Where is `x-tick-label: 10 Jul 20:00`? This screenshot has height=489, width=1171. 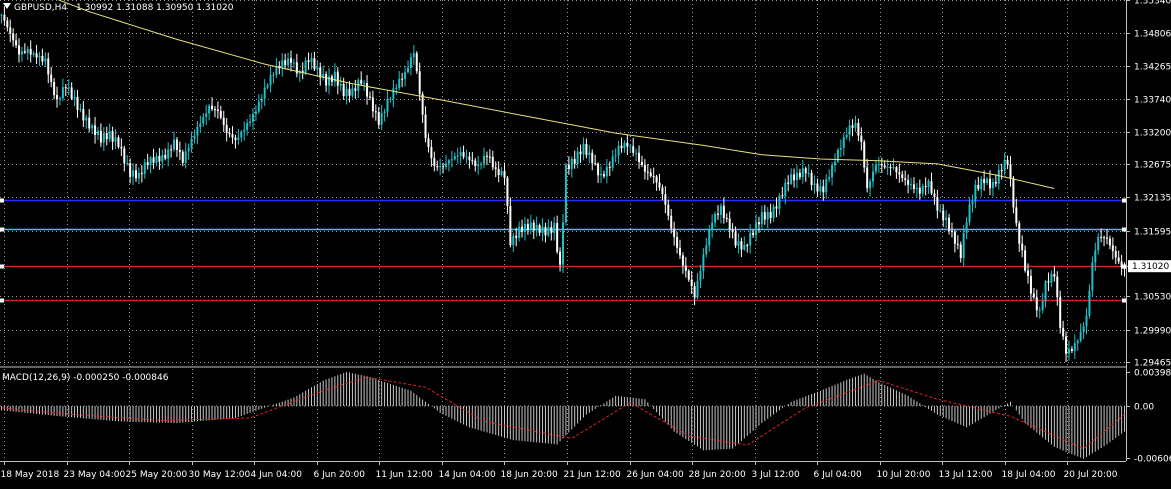 x-tick-label: 10 Jul 20:00 is located at coordinates (904, 475).